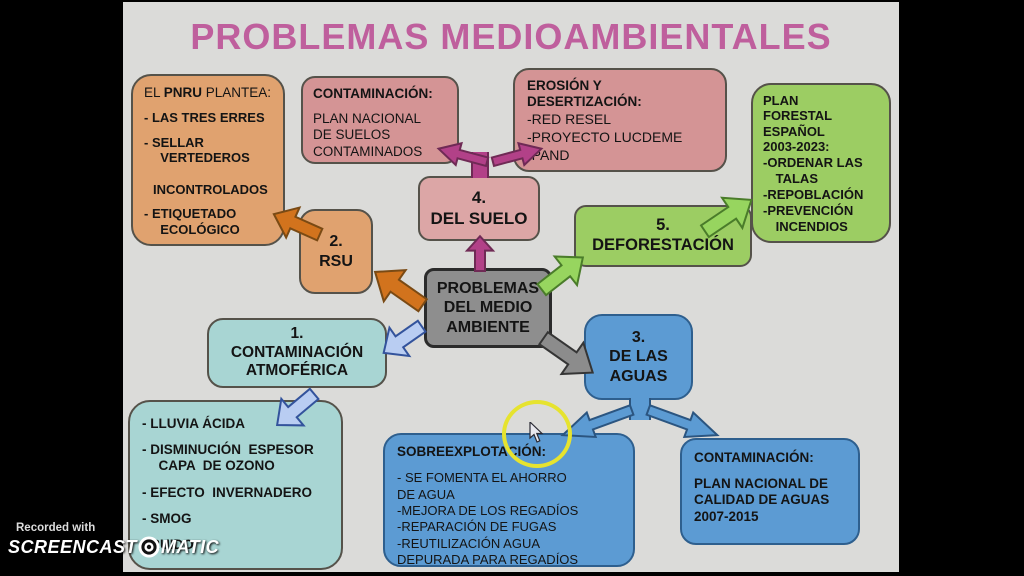  What do you see at coordinates (605, 137) in the screenshot?
I see `erosion-item: -PROYECTO LUCDEME` at bounding box center [605, 137].